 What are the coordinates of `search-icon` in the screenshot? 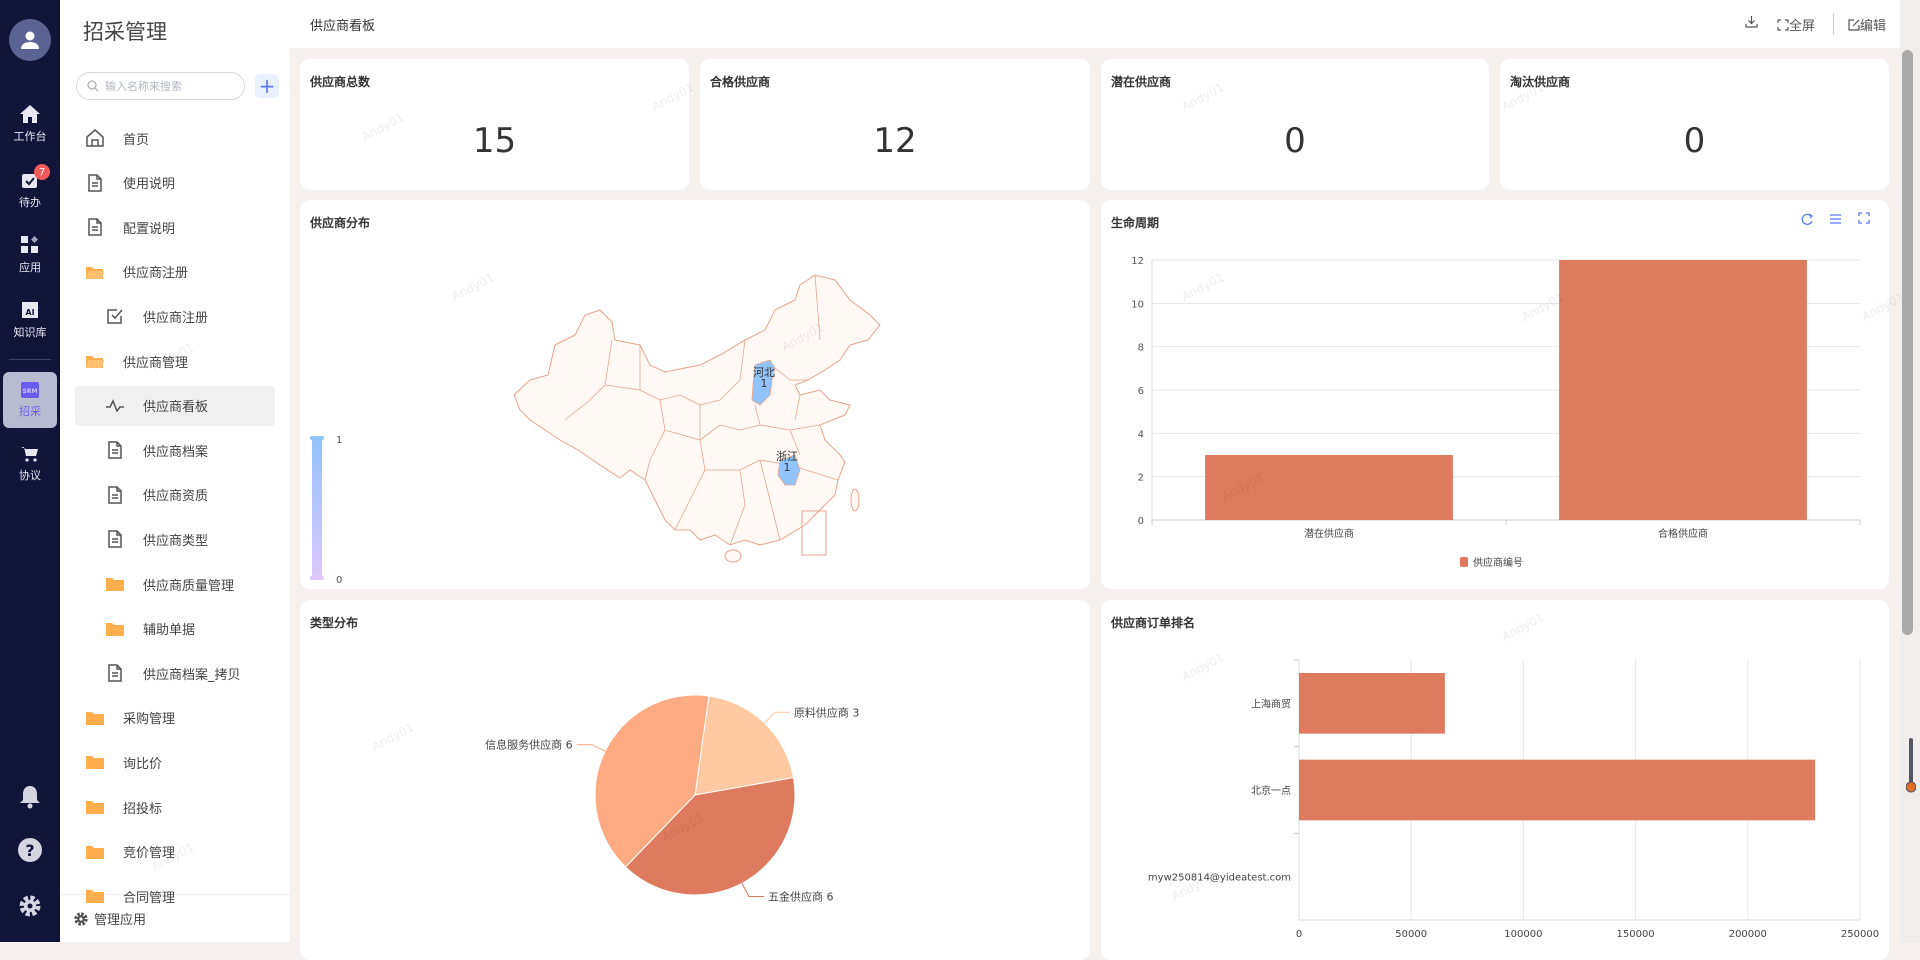 It's located at (93, 86).